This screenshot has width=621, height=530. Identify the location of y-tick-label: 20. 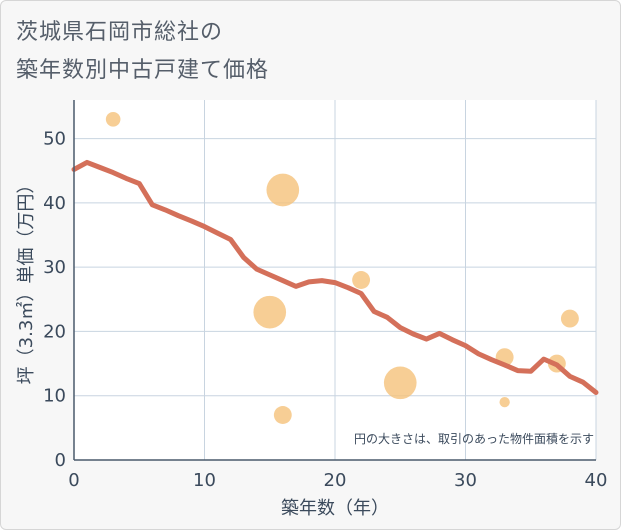
(54, 331).